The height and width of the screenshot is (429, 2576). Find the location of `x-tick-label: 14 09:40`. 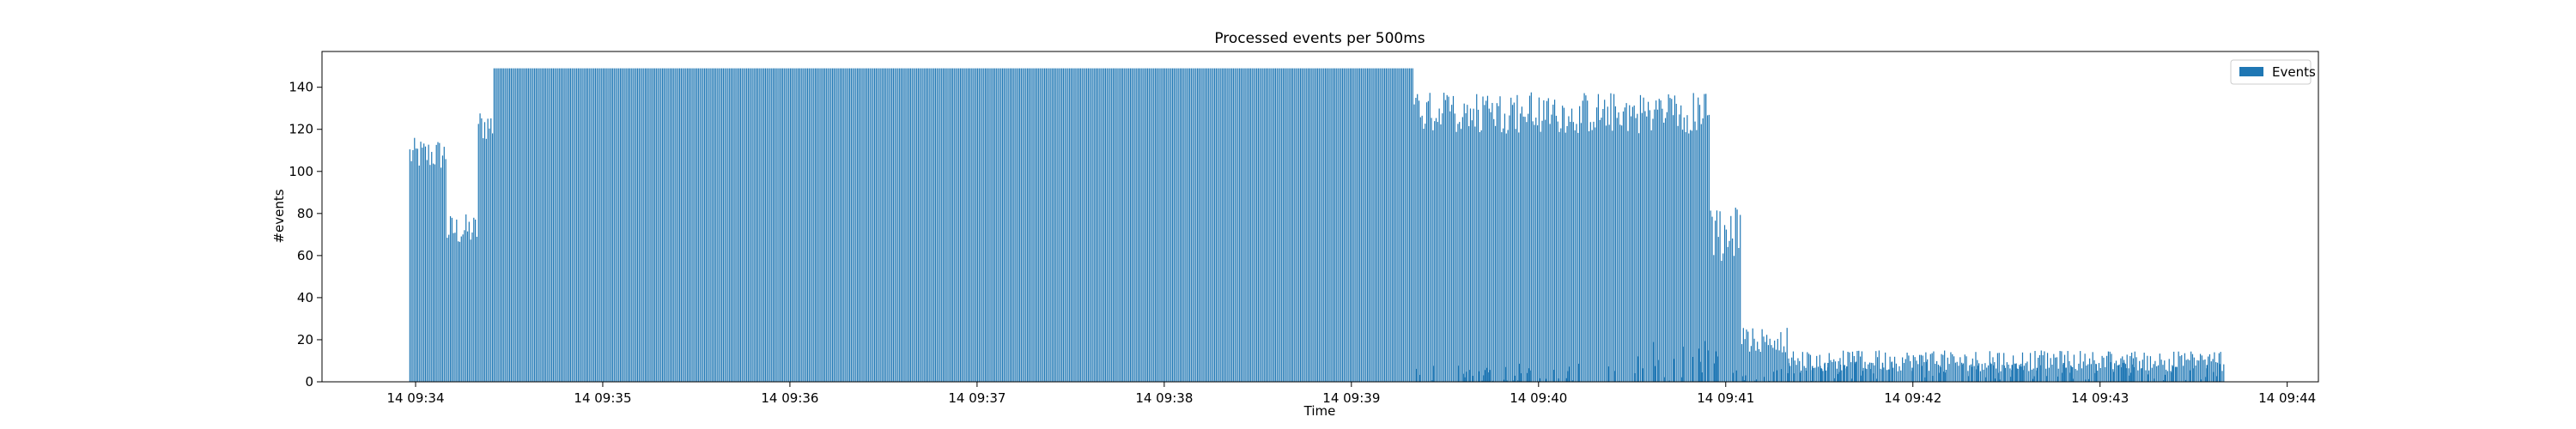

x-tick-label: 14 09:40 is located at coordinates (1539, 398).